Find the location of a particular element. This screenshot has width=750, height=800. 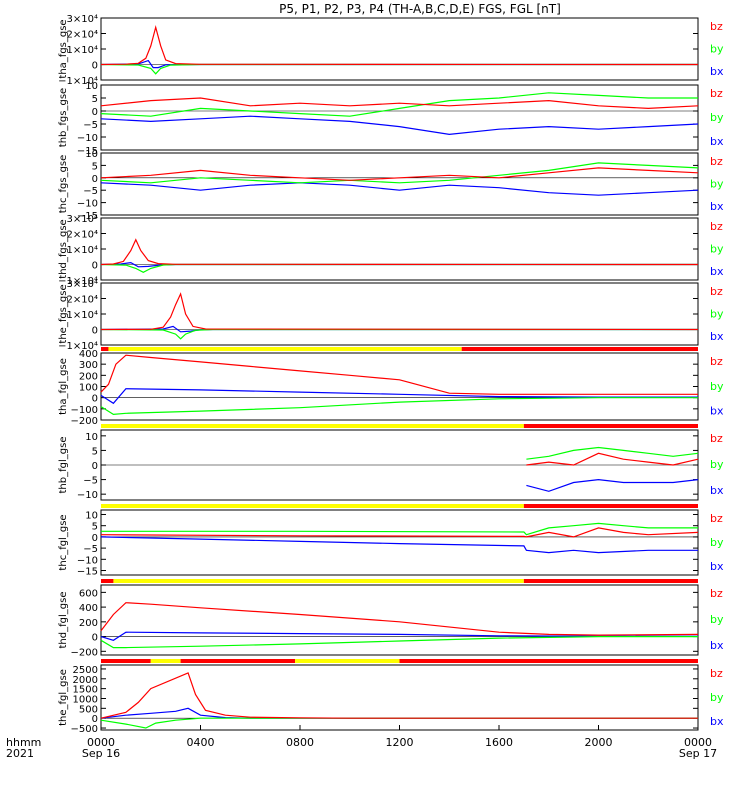

x-tick-label: 2000 is located at coordinates (599, 742).